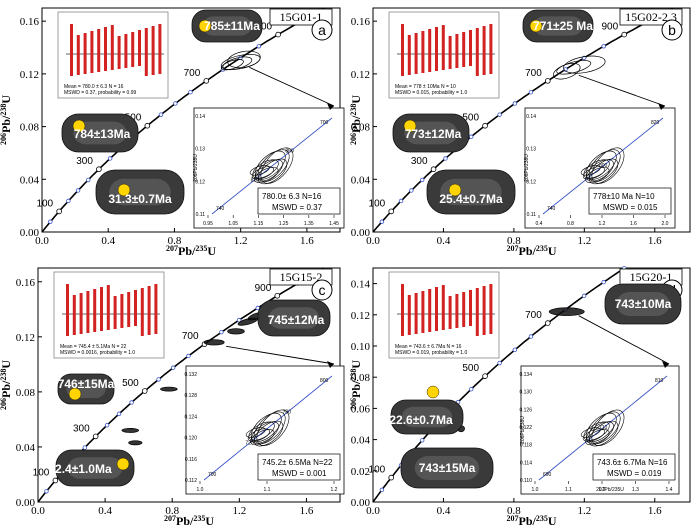 The height and width of the screenshot is (528, 700). What do you see at coordinates (527, 251) in the screenshot?
I see `x-axis-label-part: Pb/` at bounding box center [527, 251].